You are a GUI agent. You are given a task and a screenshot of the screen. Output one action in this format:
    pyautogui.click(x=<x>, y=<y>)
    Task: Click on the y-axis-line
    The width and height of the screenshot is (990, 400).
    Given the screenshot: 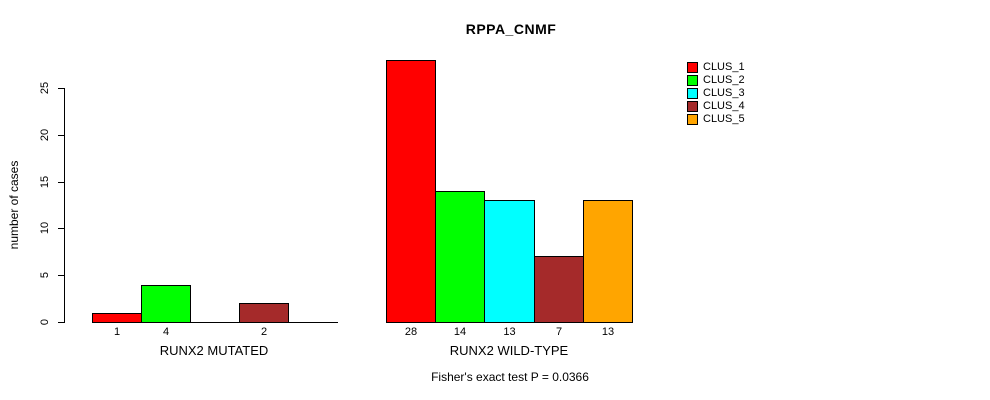 What is the action you would take?
    pyautogui.click(x=64, y=205)
    